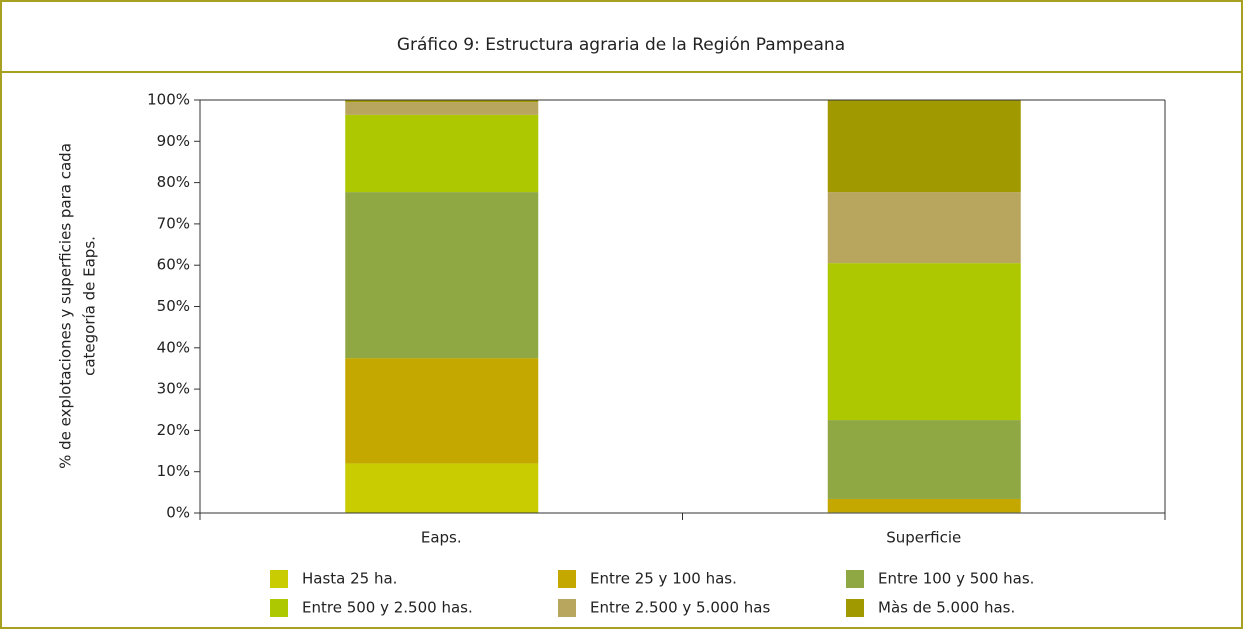  I want to click on y-tick-label: 60%, so click(173, 265).